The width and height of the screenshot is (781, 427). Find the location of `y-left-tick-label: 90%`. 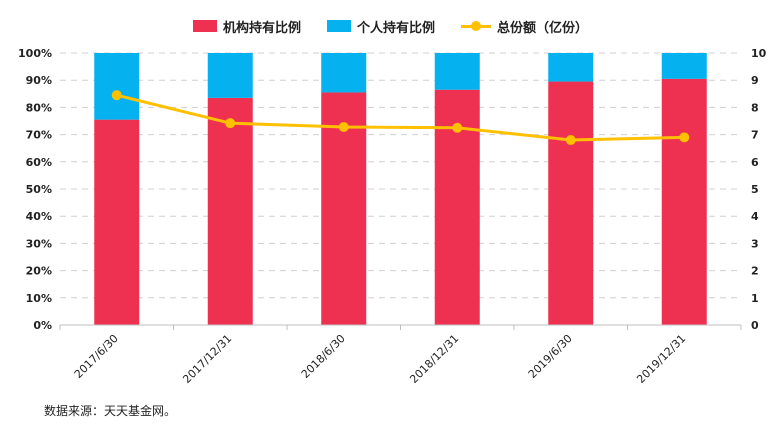

y-left-tick-label: 90% is located at coordinates (39, 80).